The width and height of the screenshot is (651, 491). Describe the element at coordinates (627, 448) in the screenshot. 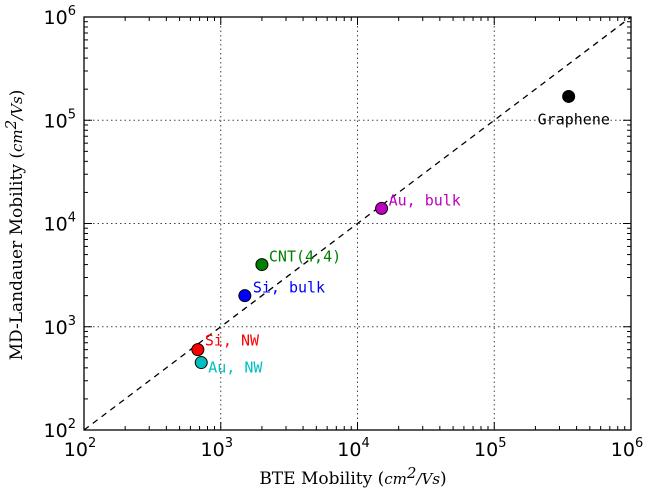

I see `x-tick-label: 10⁶` at that location.